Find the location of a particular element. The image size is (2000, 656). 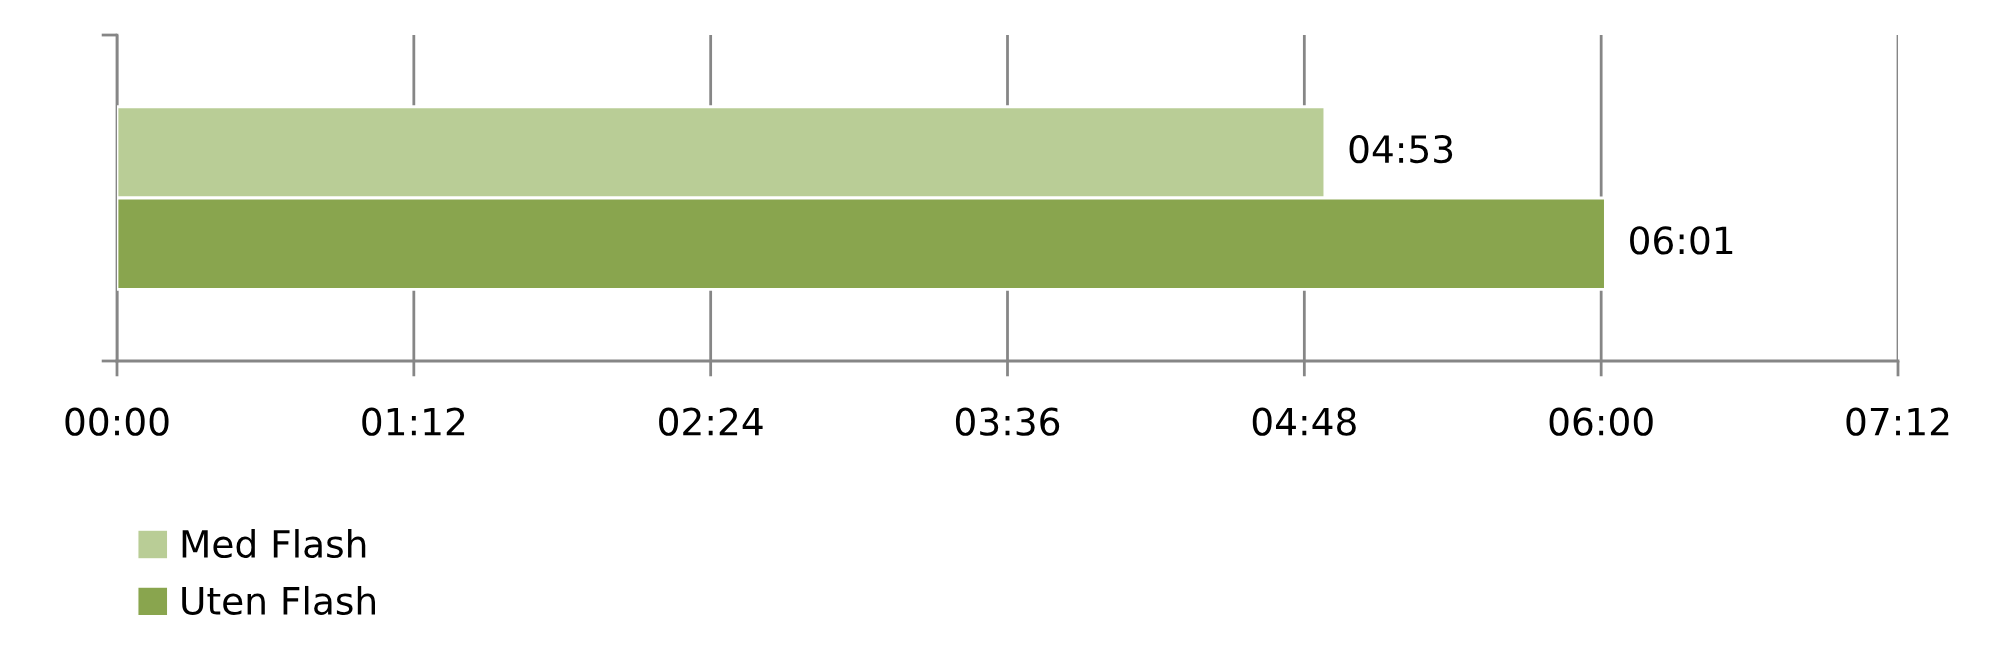

x-tick-label: 02:24 is located at coordinates (711, 421).